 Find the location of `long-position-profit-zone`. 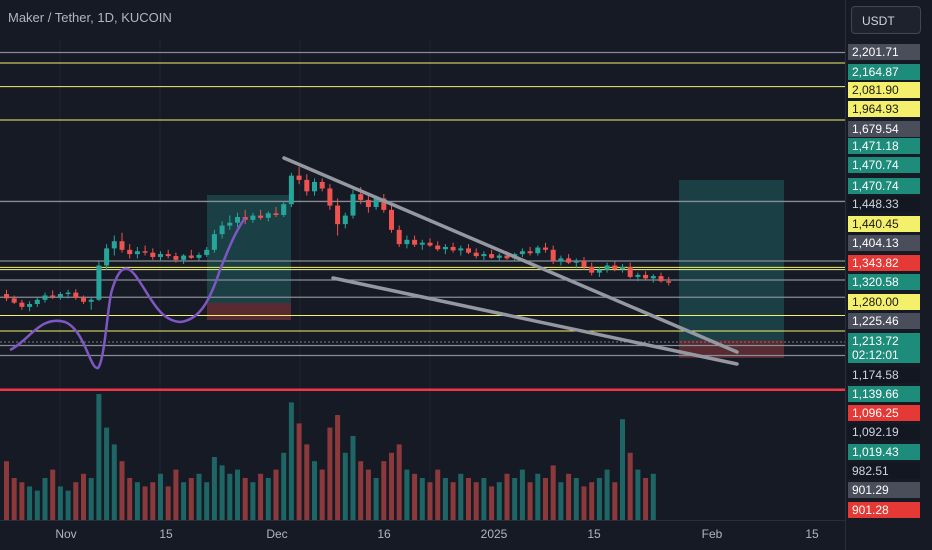

long-position-profit-zone is located at coordinates (731, 260).